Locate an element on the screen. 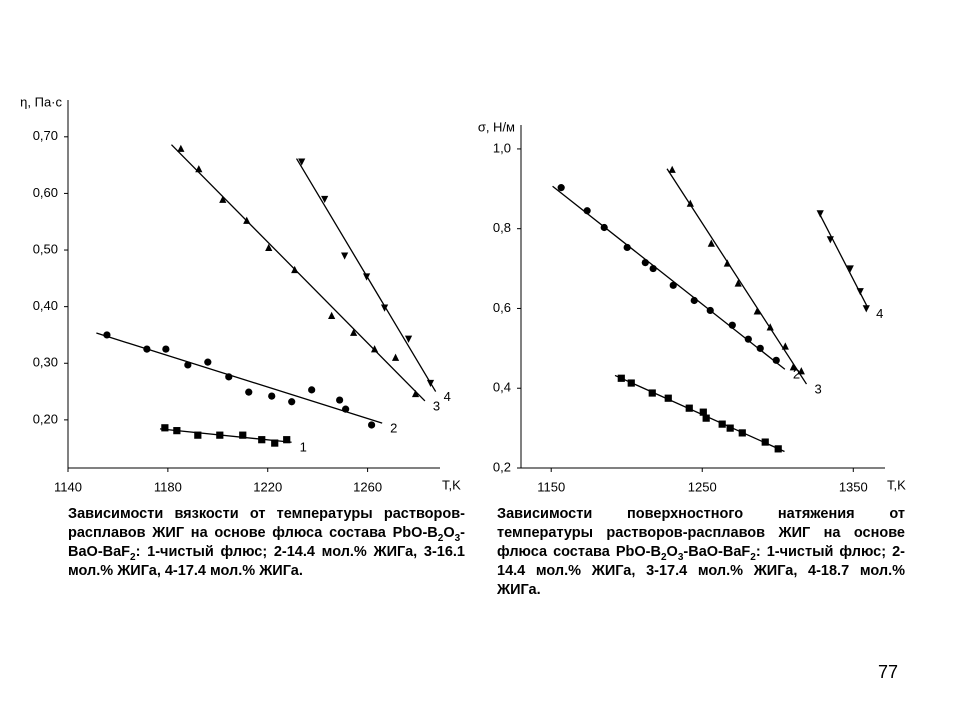 This screenshot has width=960, height=720. y-tick-label: 0,4 is located at coordinates (502, 387).